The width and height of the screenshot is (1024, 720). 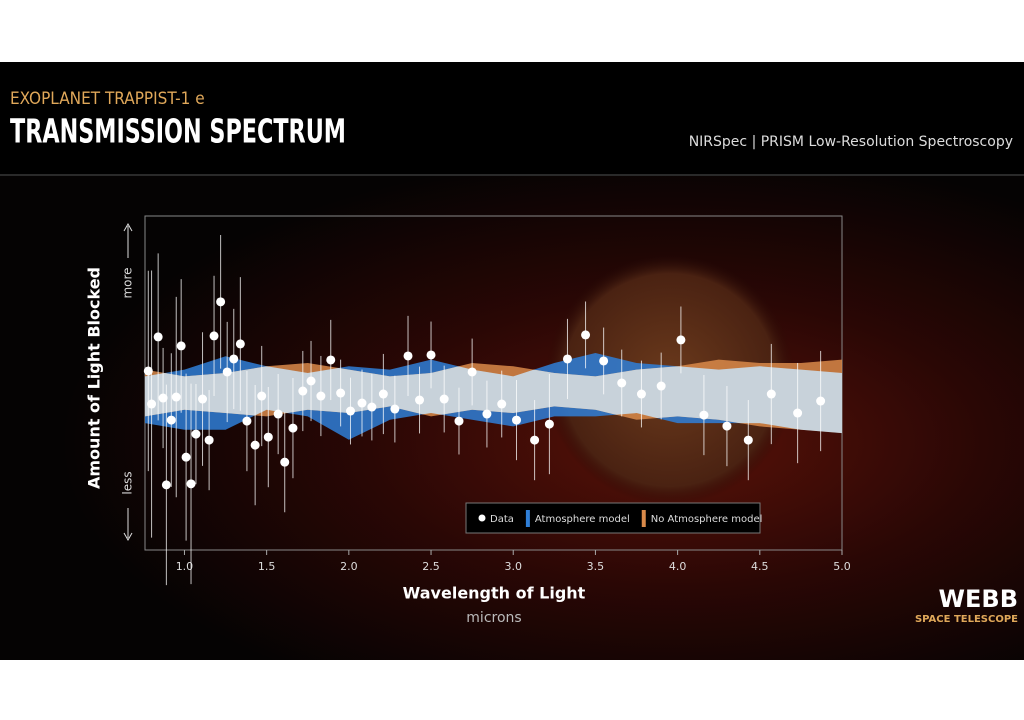 What do you see at coordinates (596, 566) in the screenshot?
I see `x-tick-label: 3.5` at bounding box center [596, 566].